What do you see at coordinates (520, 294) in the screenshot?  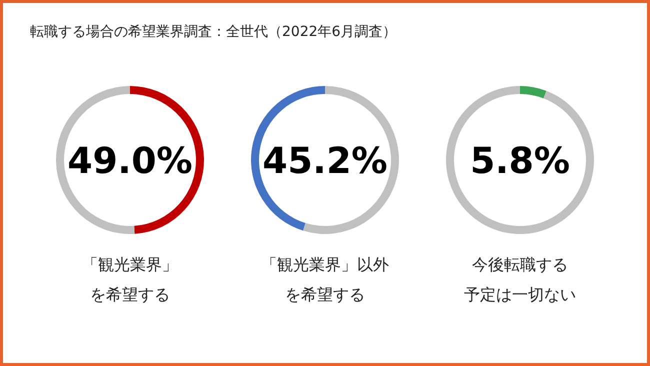 I see `text: 予定は一切ない` at bounding box center [520, 294].